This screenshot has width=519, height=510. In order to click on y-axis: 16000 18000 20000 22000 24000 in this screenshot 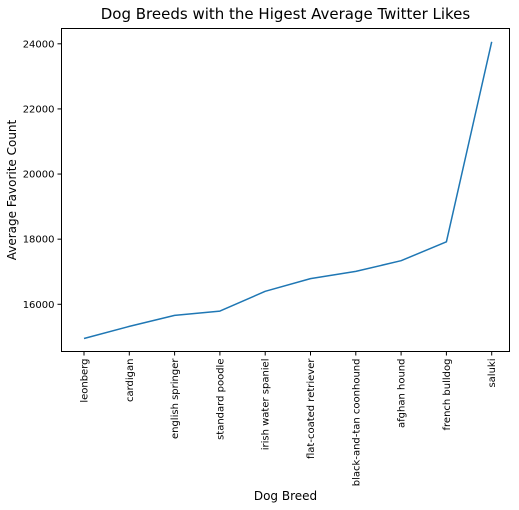, I will do `click(42, 174)`.